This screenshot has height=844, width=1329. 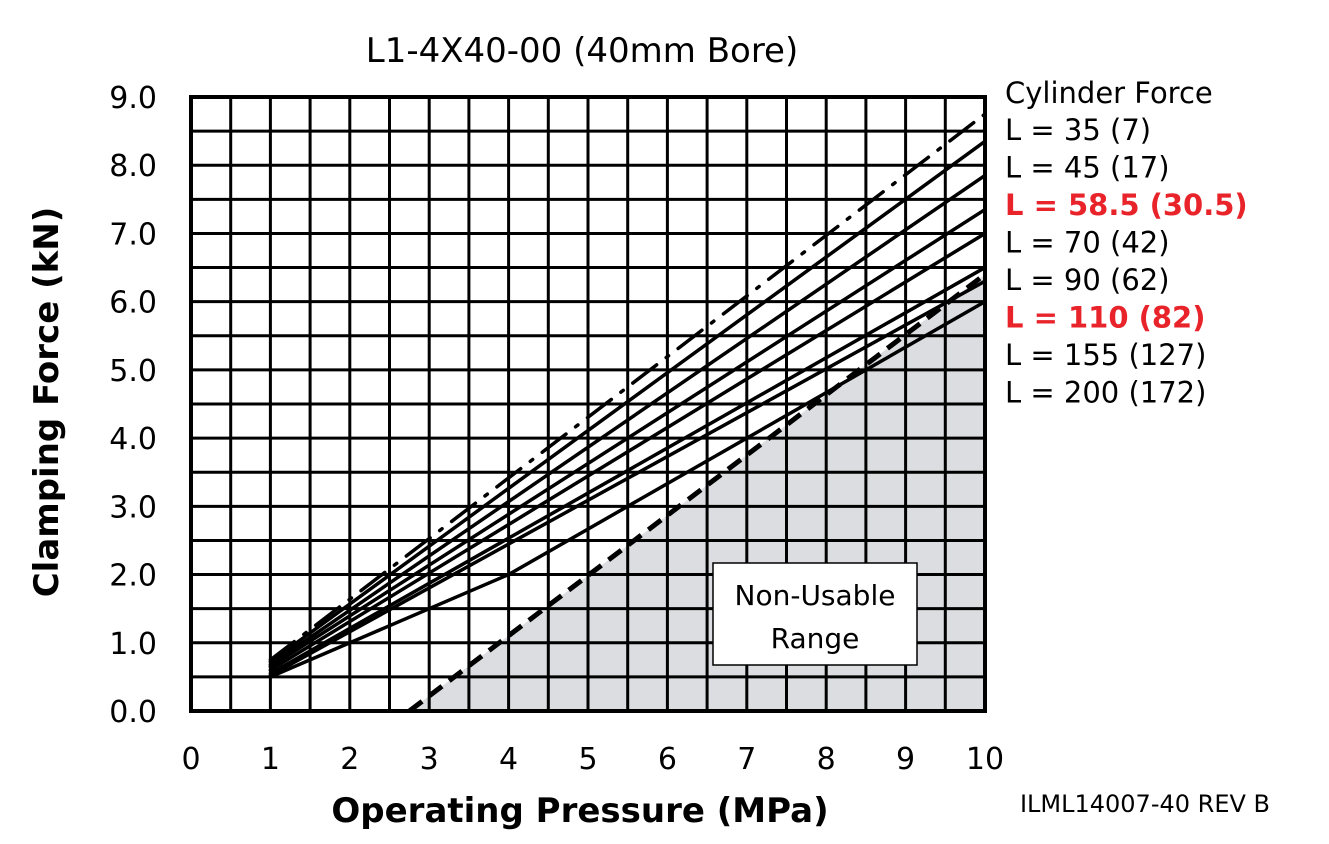 What do you see at coordinates (1109, 93) in the screenshot?
I see `legend-title: Cylinder Force` at bounding box center [1109, 93].